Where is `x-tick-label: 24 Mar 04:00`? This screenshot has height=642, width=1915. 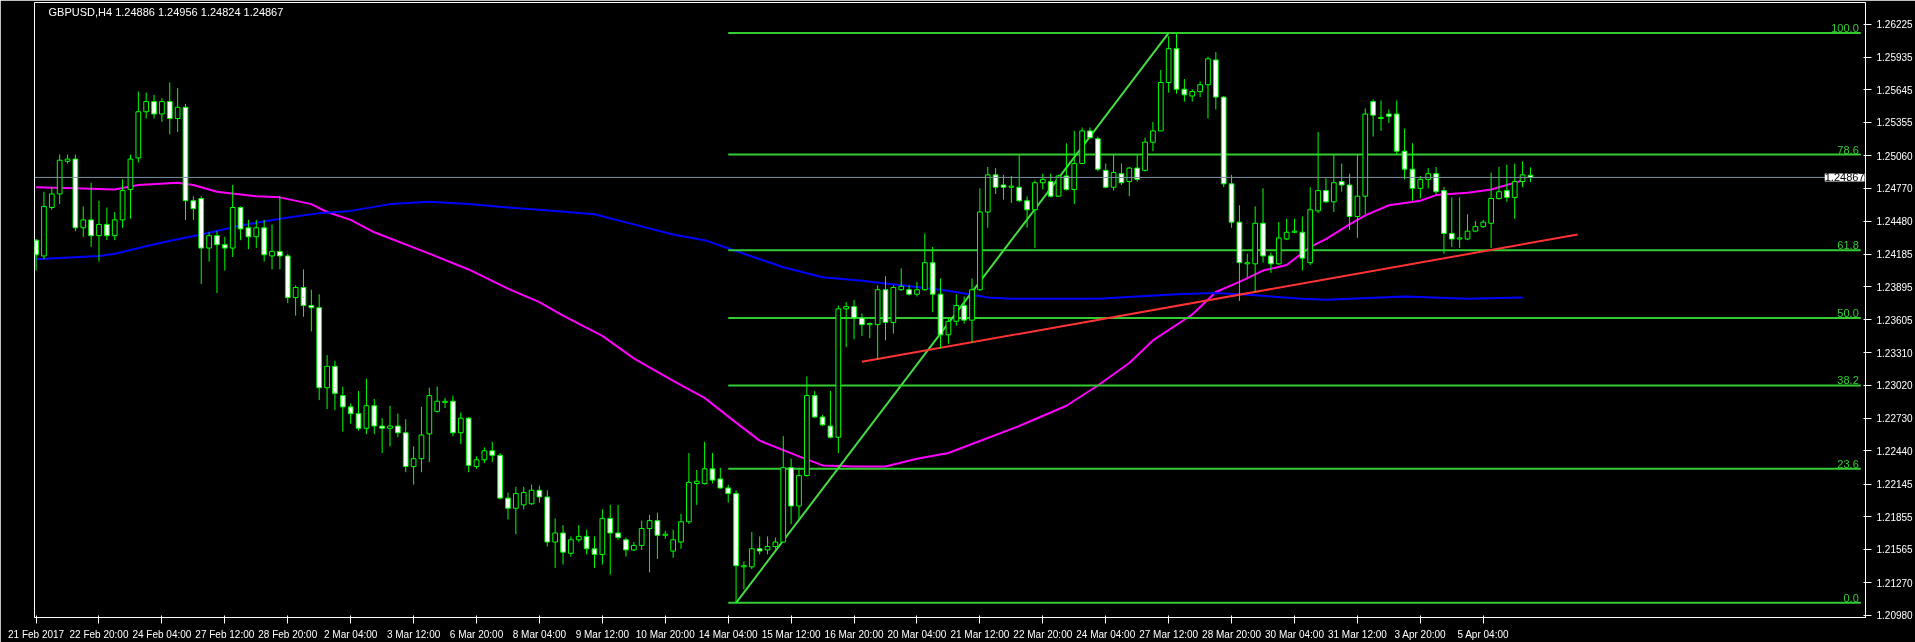 x-tick-label: 24 Mar 04:00 is located at coordinates (1106, 634).